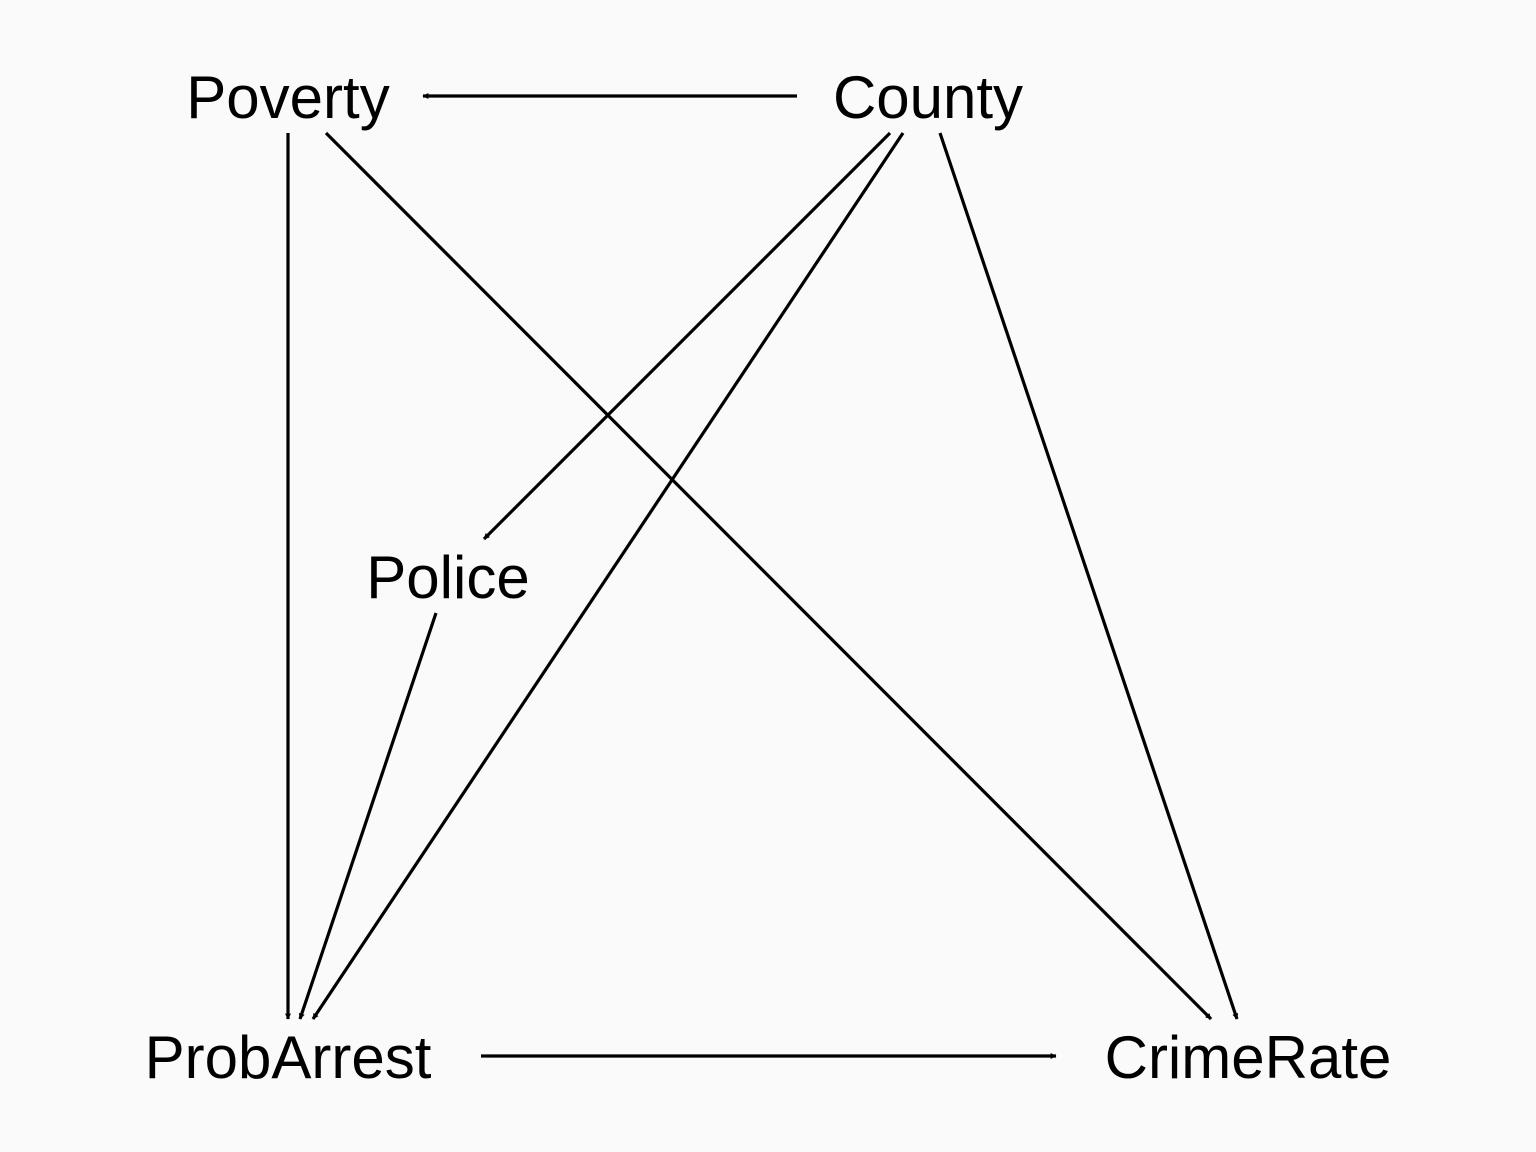 The height and width of the screenshot is (1152, 1536). What do you see at coordinates (1248, 1057) in the screenshot?
I see `node-crimerate: CrimeRate` at bounding box center [1248, 1057].